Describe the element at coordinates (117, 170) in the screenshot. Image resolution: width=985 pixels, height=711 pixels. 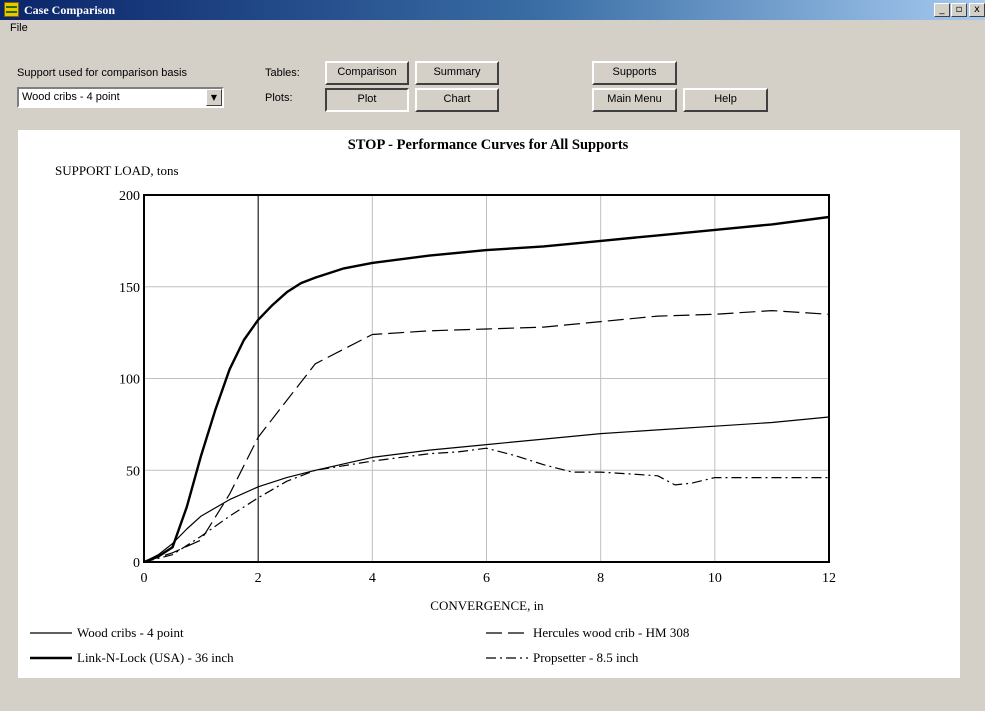
I see `y-axis-label: SUPPORT LOAD, tons` at that location.